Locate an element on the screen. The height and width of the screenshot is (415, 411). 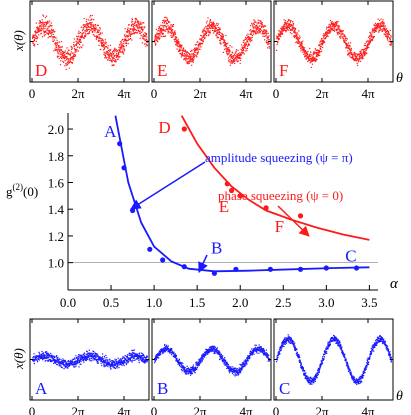
panel-B: B 0 2π 4π is located at coordinates (211, 366).